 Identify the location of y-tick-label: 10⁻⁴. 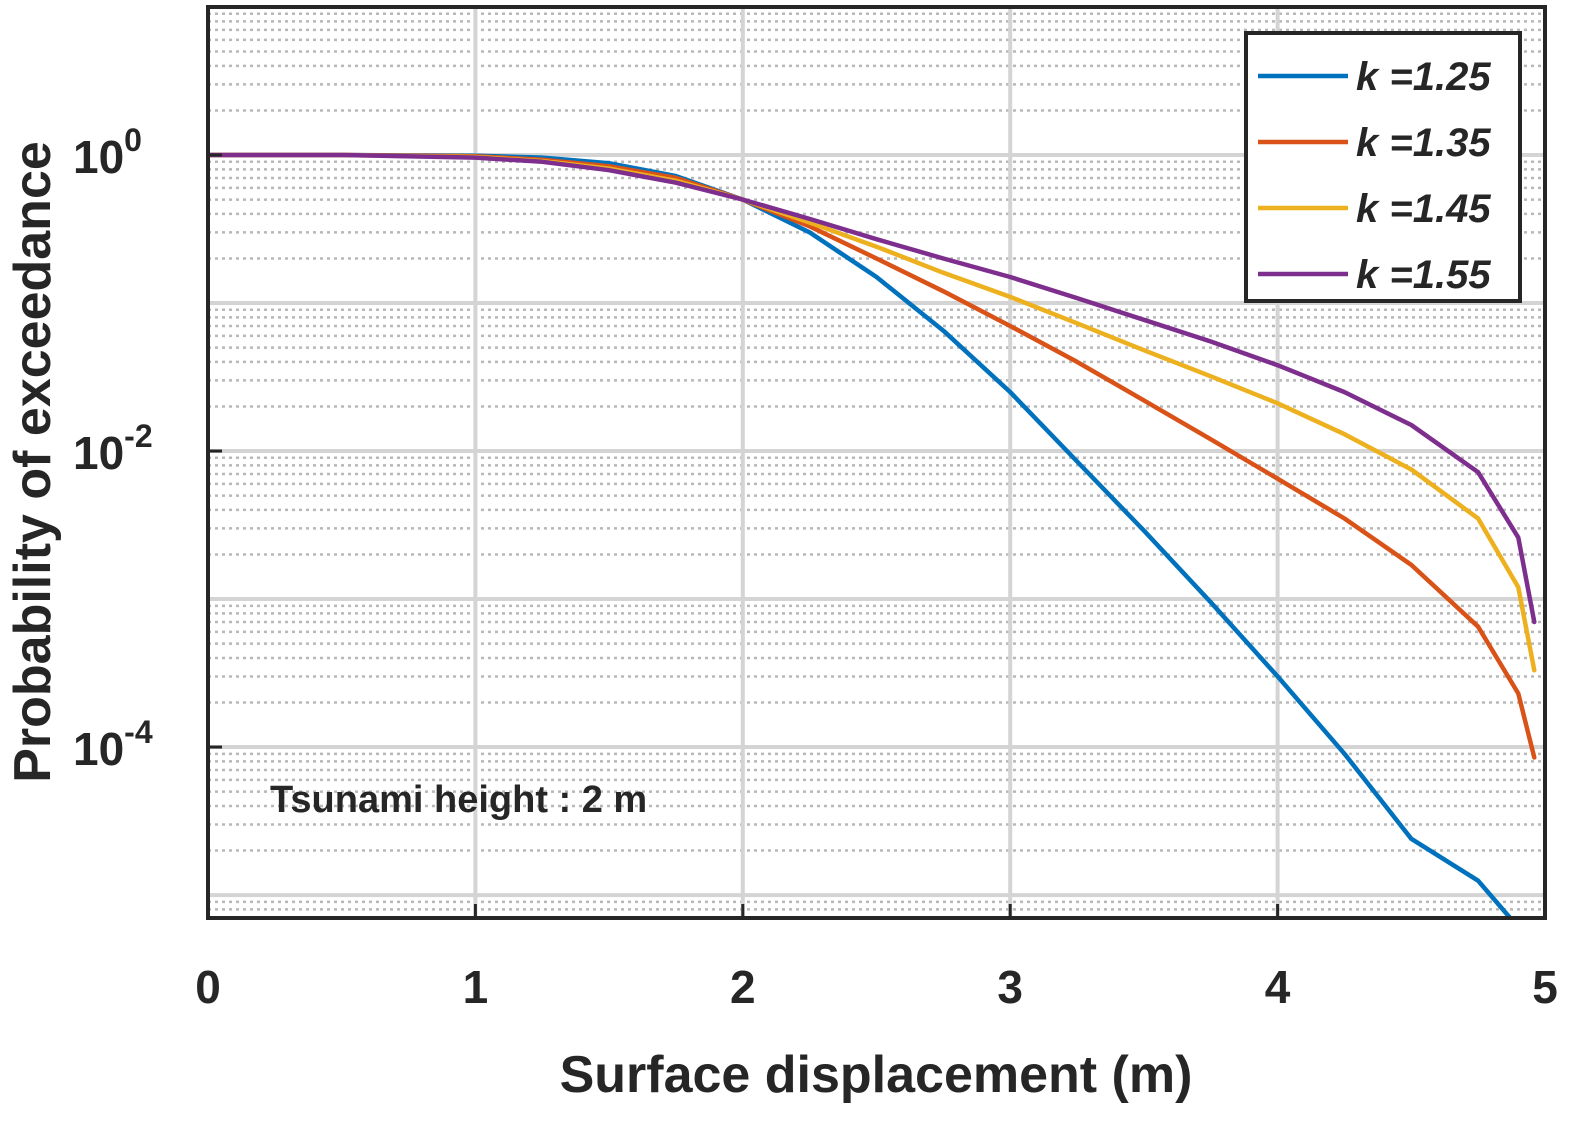
(113, 744).